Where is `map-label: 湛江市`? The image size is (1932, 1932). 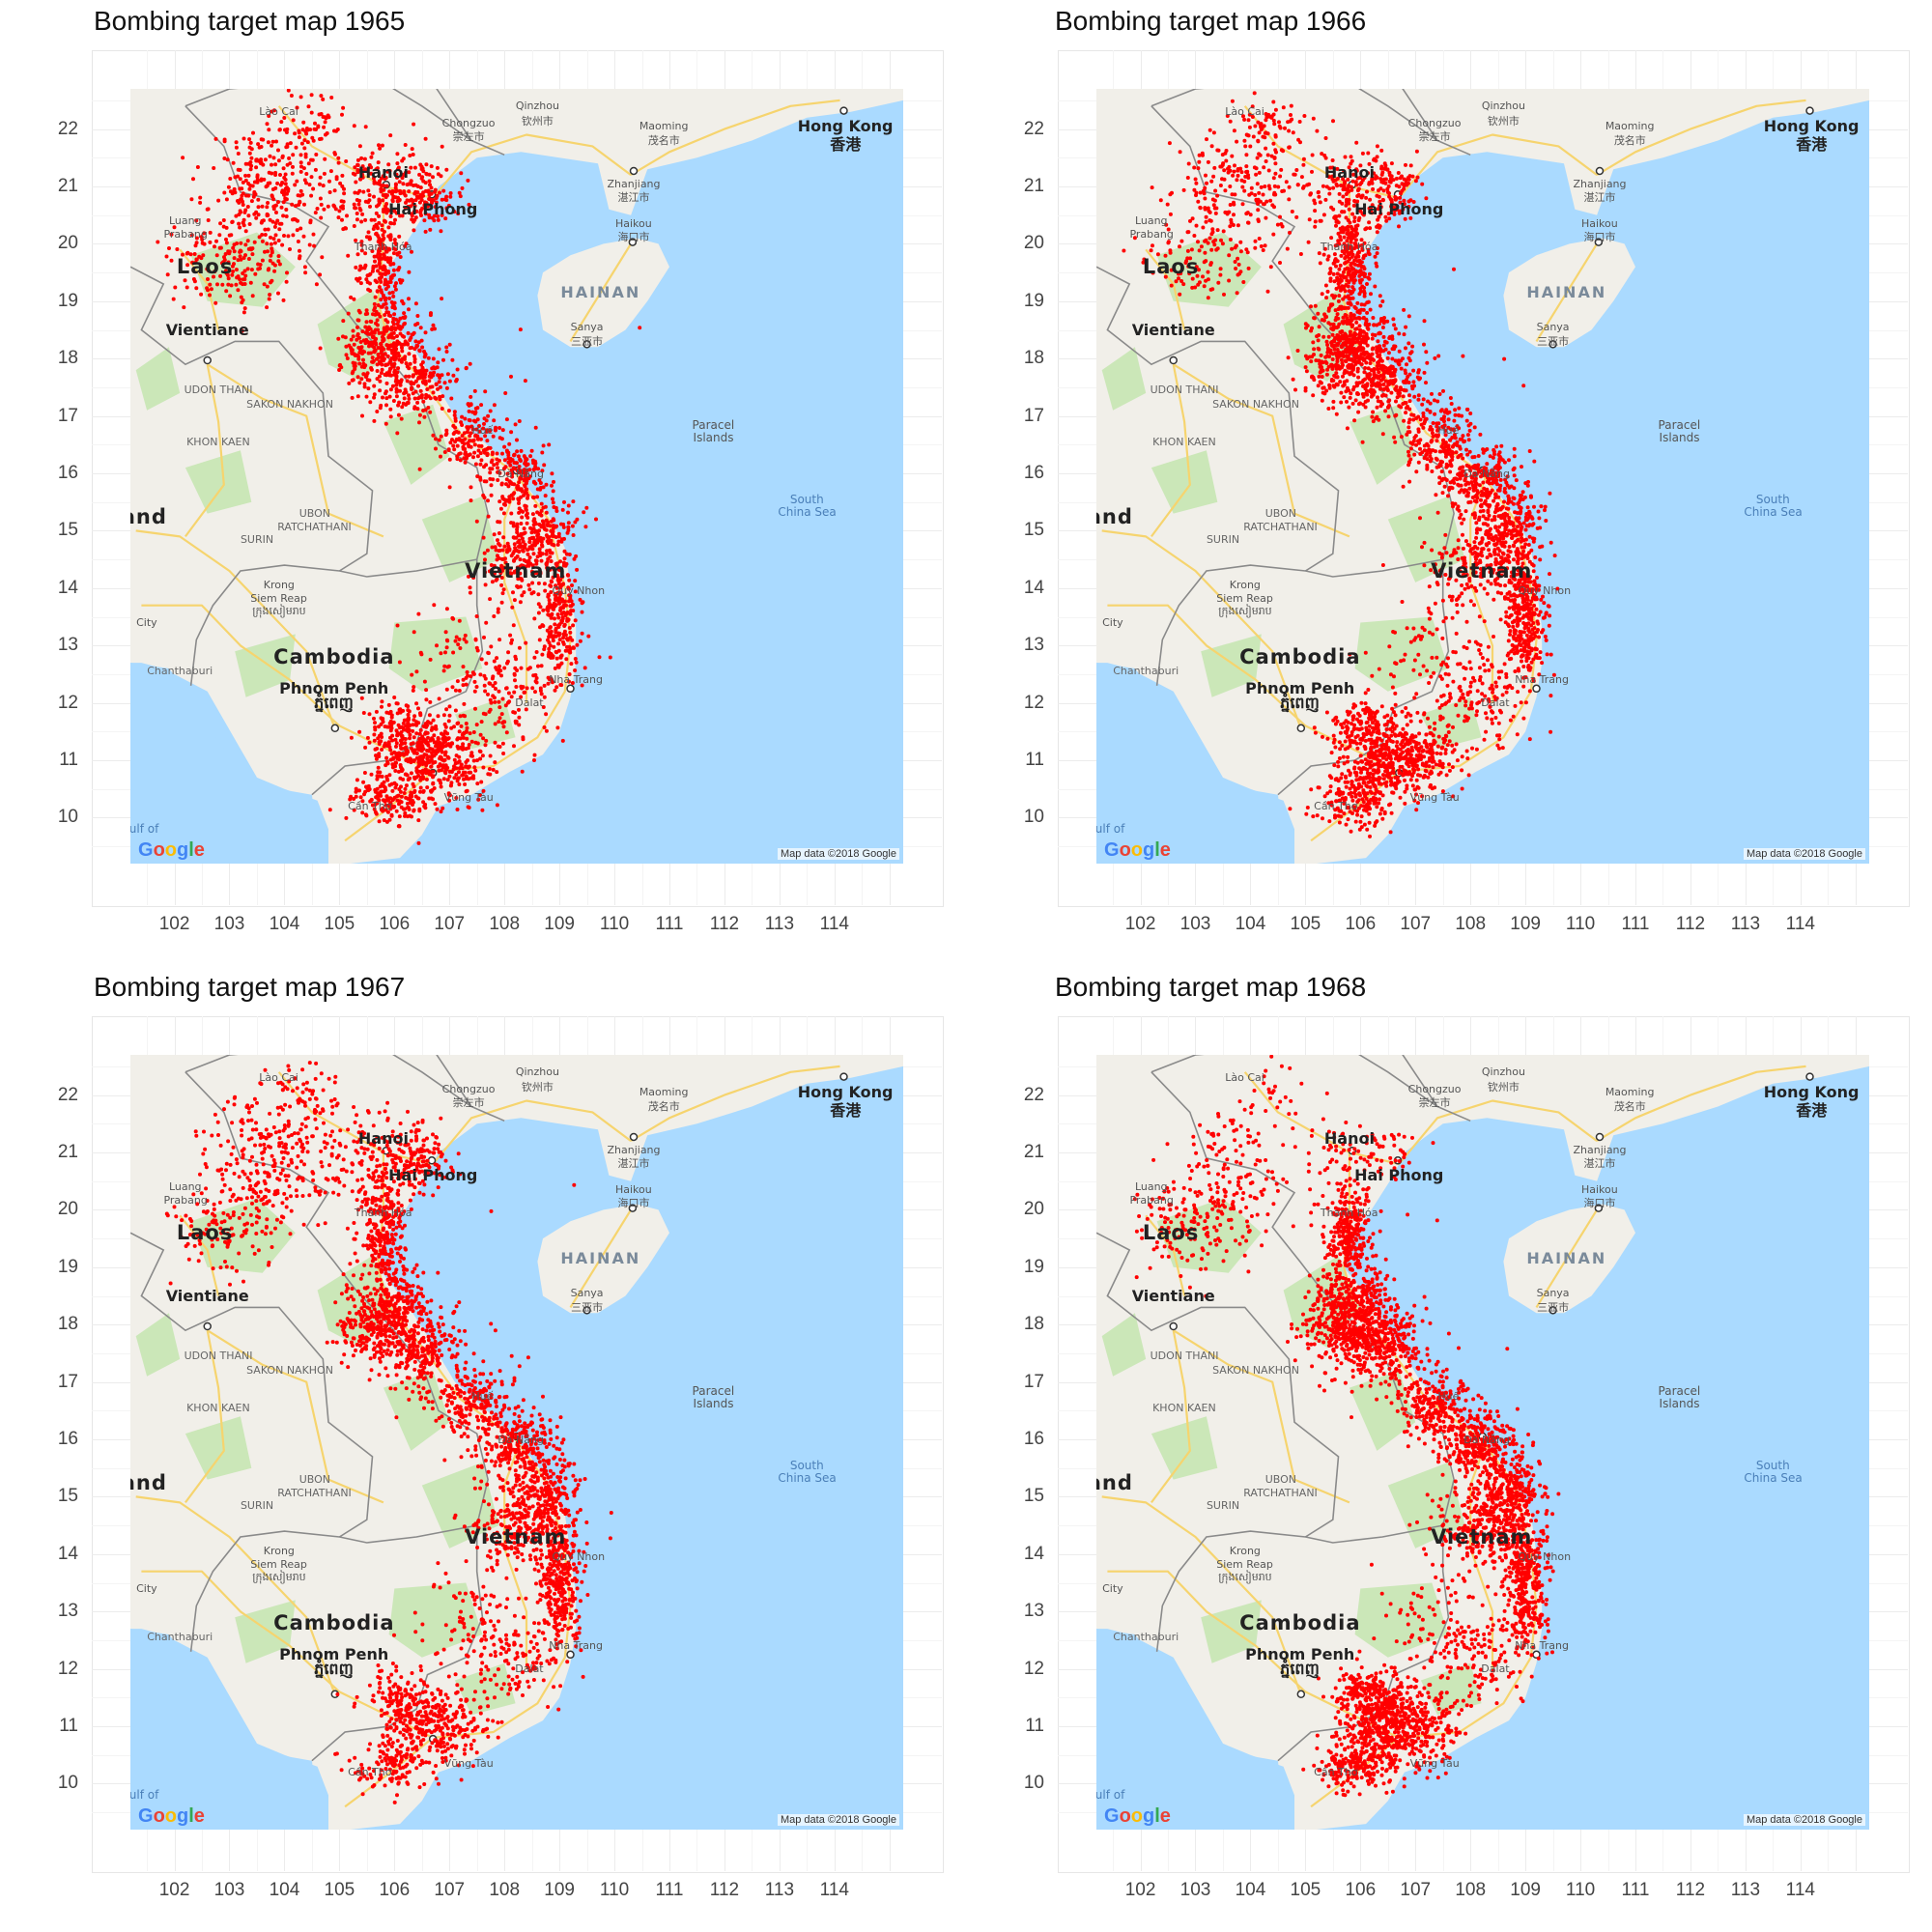
map-label: 湛江市 is located at coordinates (633, 197).